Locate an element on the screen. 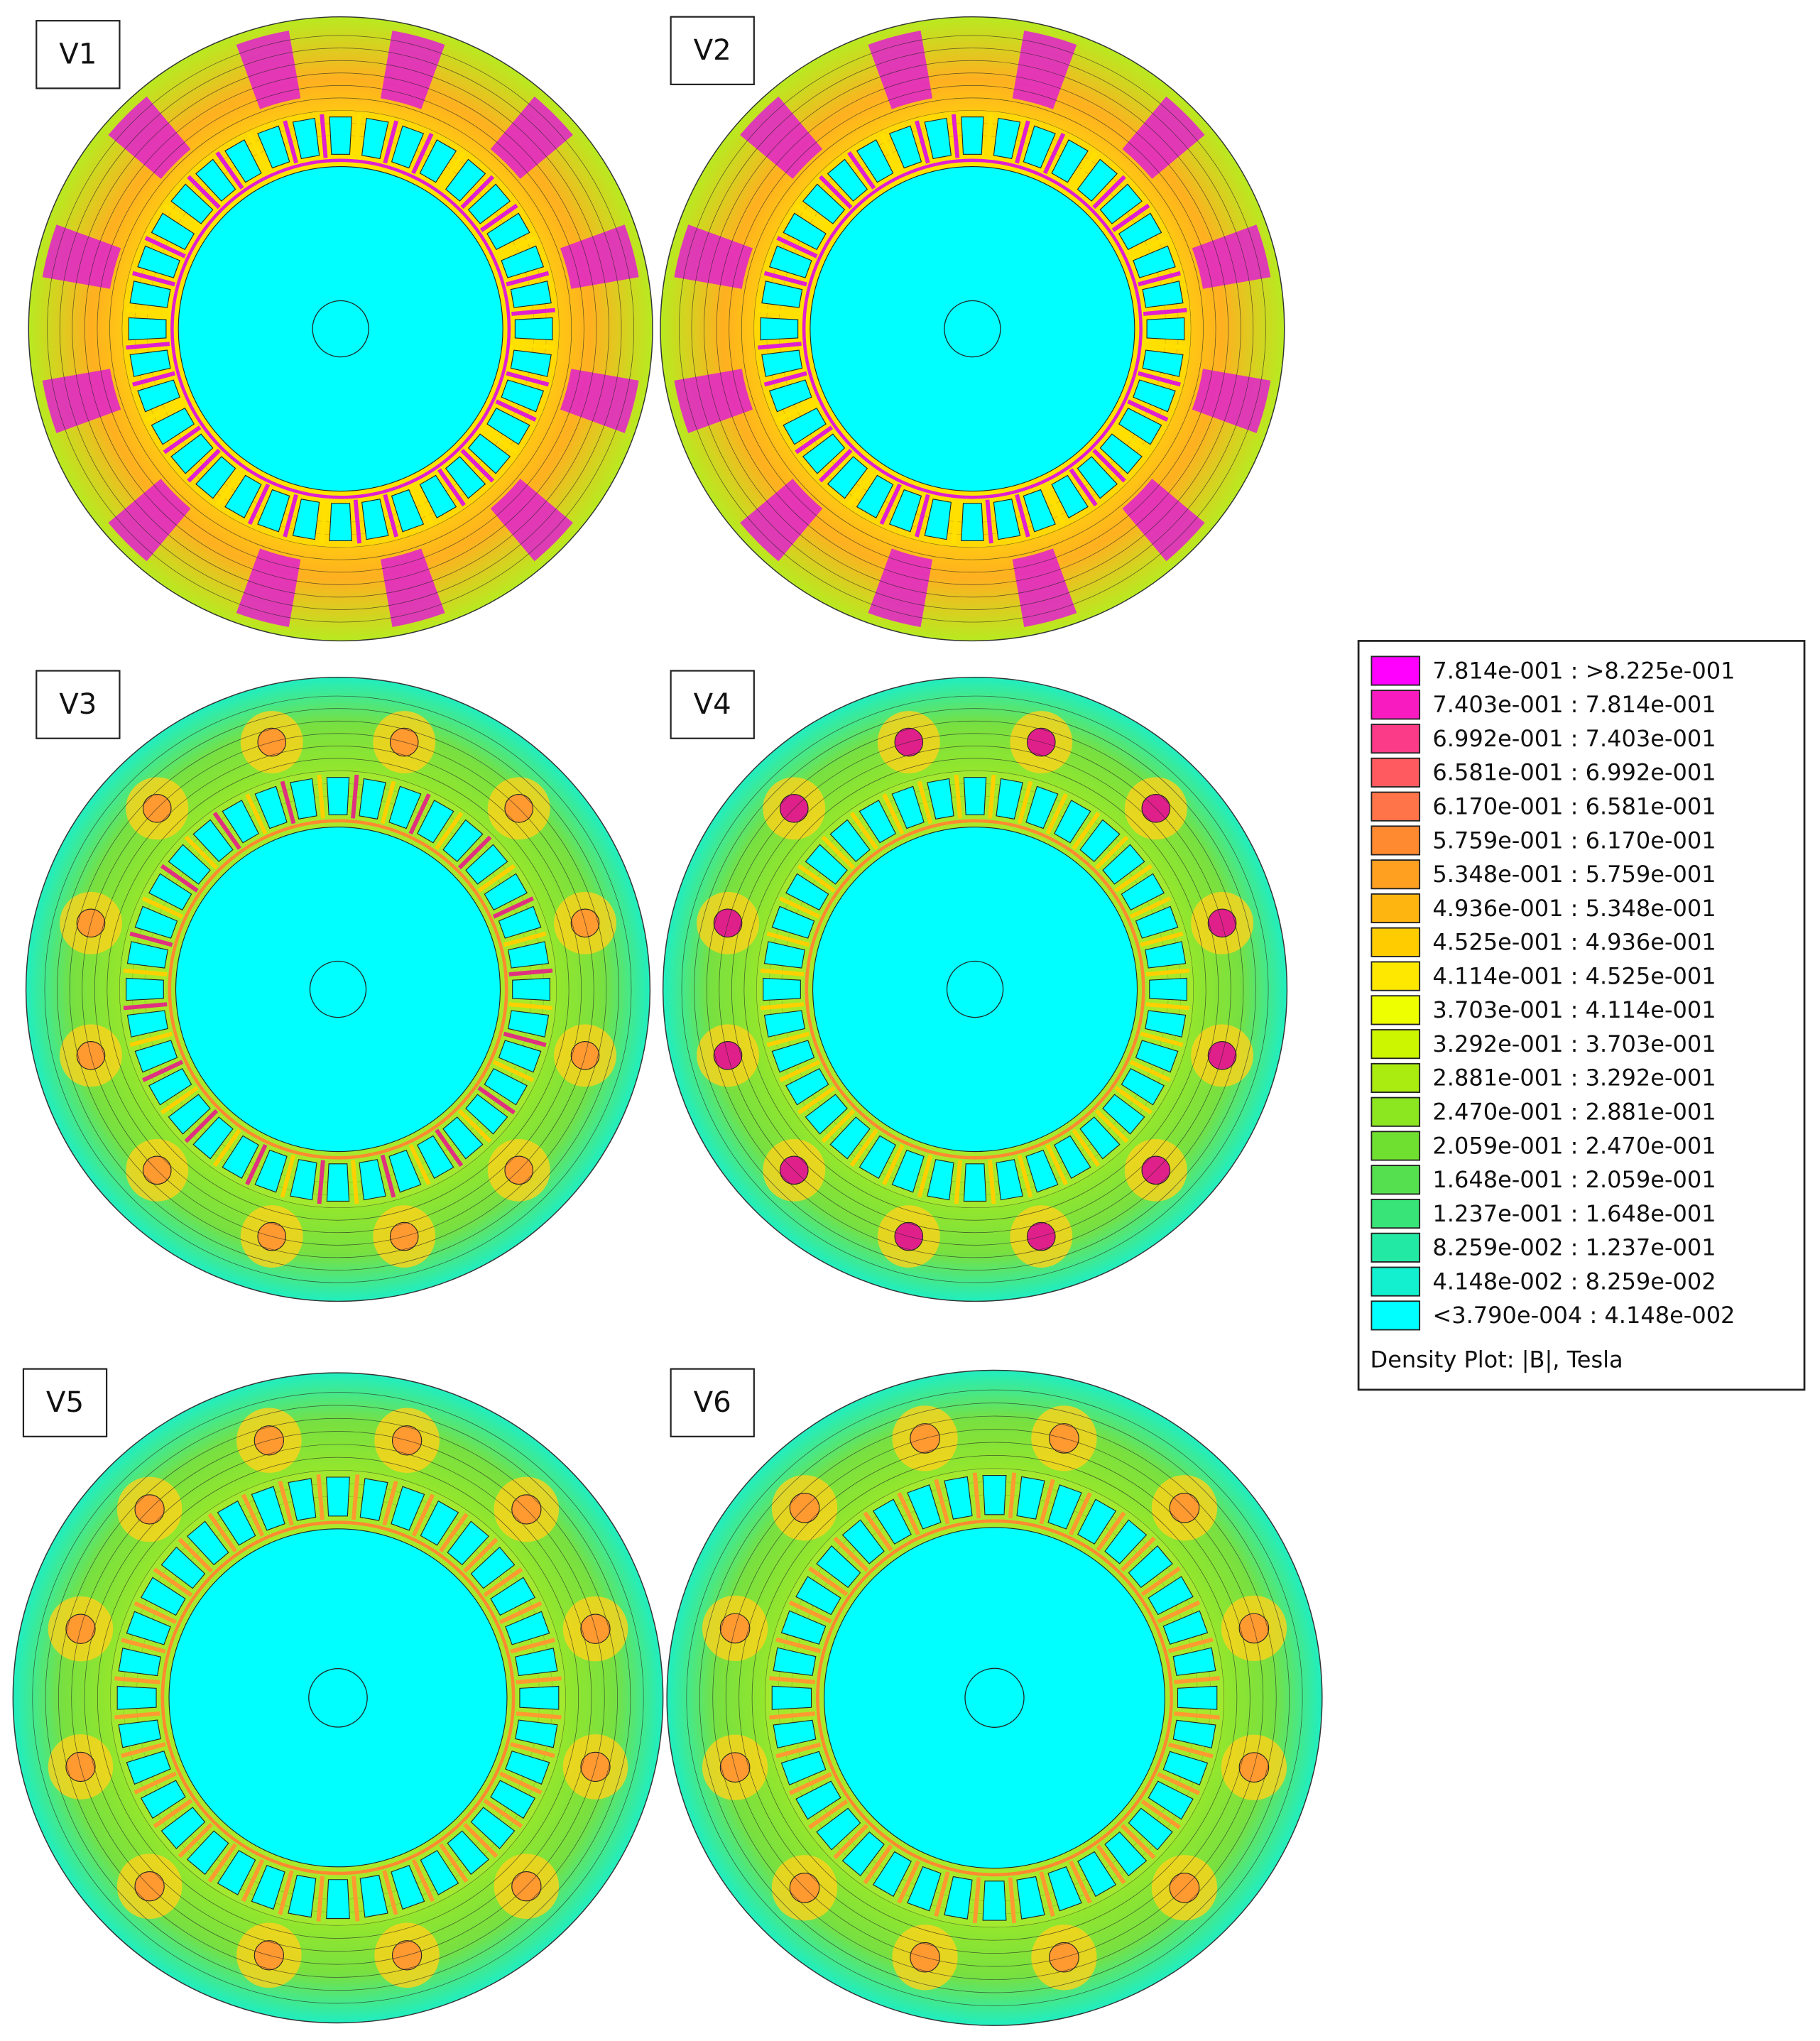  shaft is located at coordinates (975, 989).